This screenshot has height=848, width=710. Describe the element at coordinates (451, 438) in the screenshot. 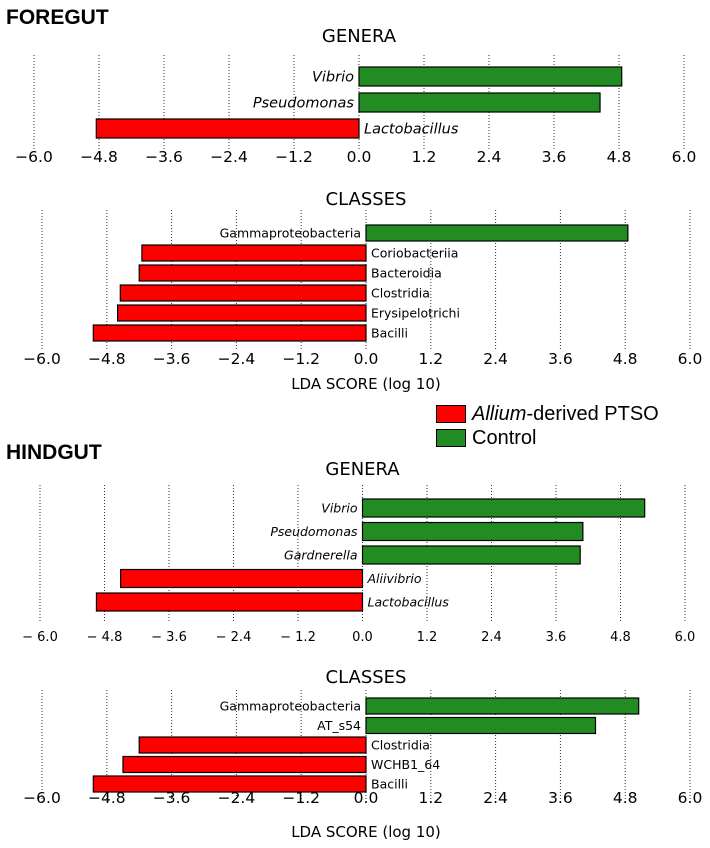

I see `legend-swatch-control` at that location.